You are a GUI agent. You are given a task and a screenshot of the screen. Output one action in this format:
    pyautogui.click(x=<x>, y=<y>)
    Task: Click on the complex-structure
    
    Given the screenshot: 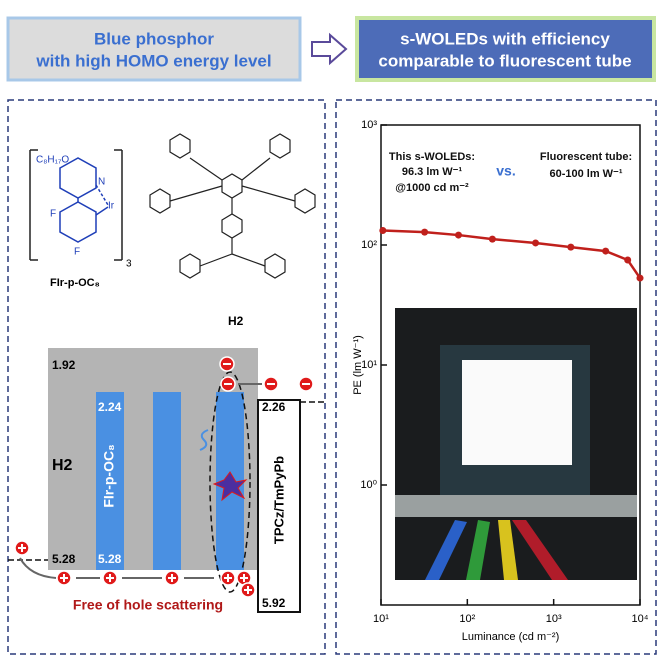 What is the action you would take?
    pyautogui.click(x=76, y=205)
    